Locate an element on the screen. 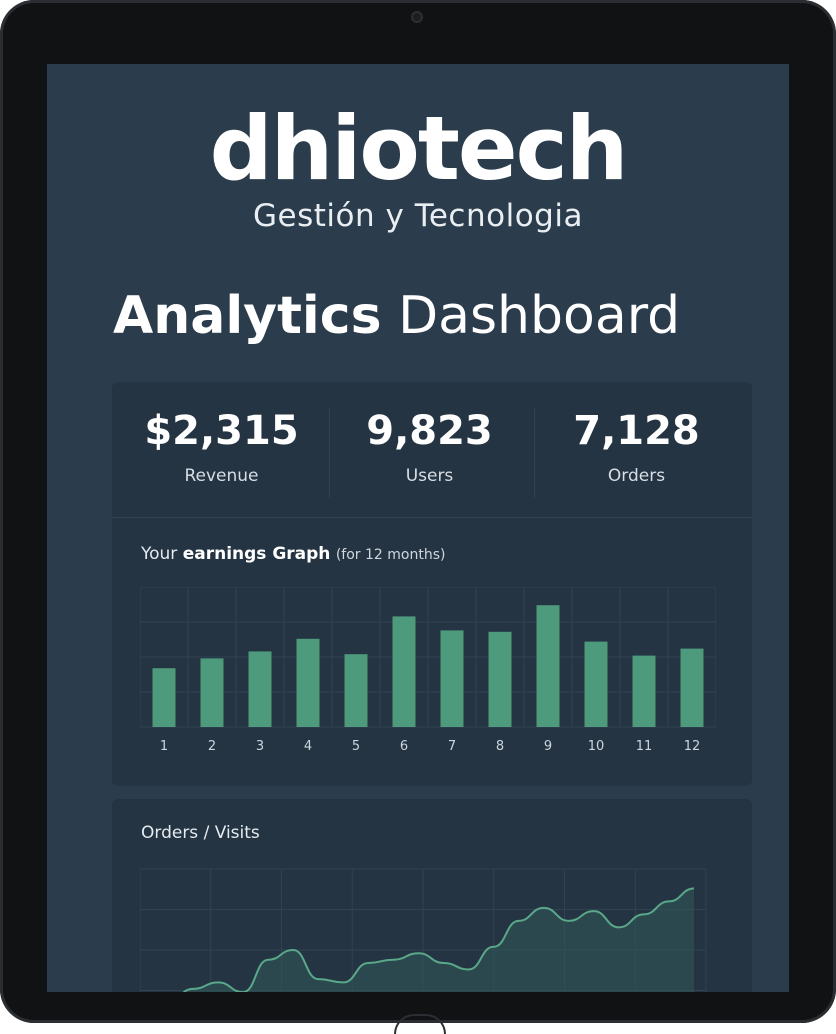 This screenshot has height=1034, width=836. stat-orders: 7,128 Orders is located at coordinates (636, 447).